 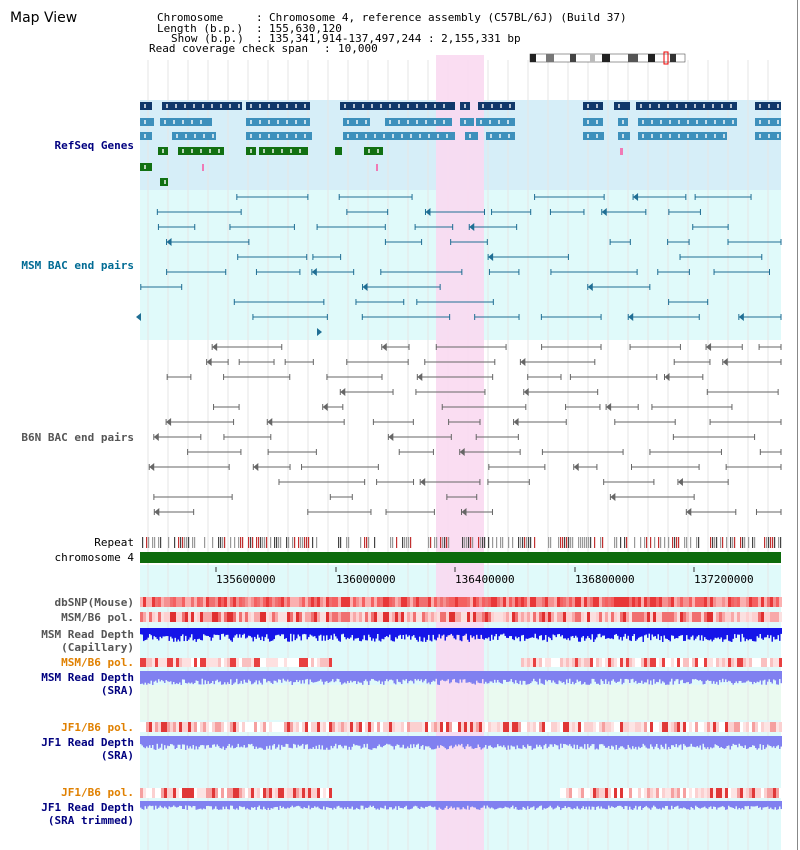 What do you see at coordinates (147, 122) in the screenshot?
I see `gene-feature` at bounding box center [147, 122].